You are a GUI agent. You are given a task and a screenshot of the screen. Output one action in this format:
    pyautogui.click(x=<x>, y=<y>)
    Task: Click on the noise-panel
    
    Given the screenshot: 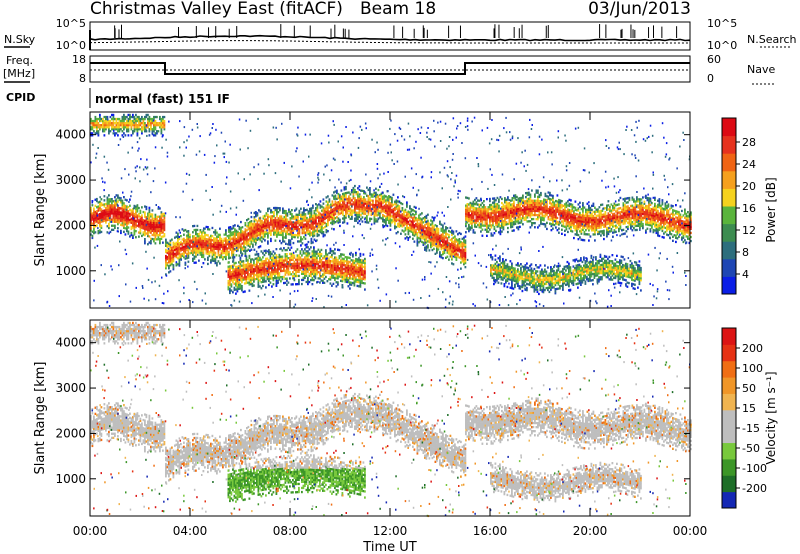 What is the action you would take?
    pyautogui.click(x=390, y=36)
    